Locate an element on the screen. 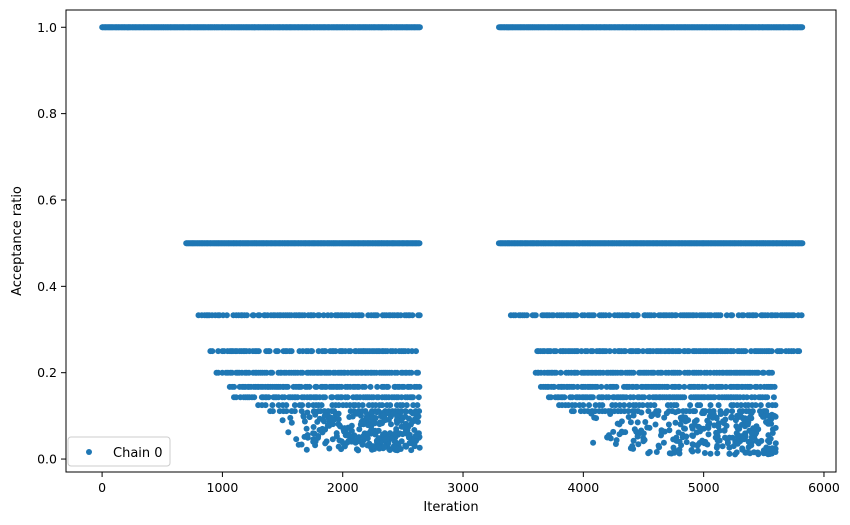 This screenshot has width=850, height=525. x-axis: 0 1000 2000 3000 4000 5000 6000 is located at coordinates (469, 483).